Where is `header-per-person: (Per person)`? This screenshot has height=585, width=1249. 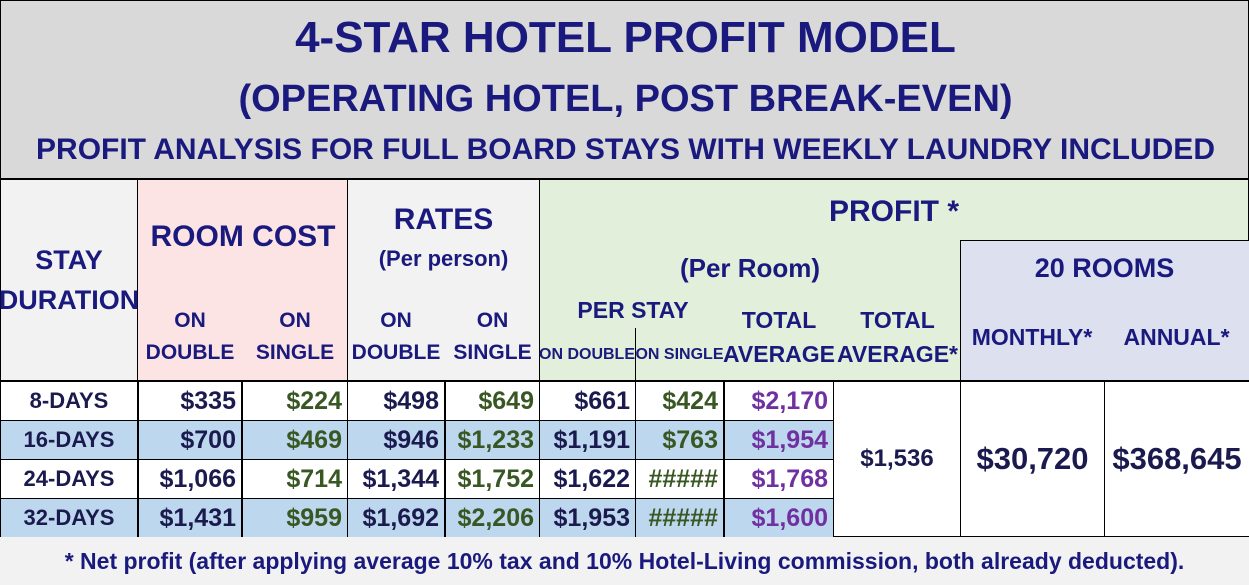 header-per-person: (Per person) is located at coordinates (443, 258).